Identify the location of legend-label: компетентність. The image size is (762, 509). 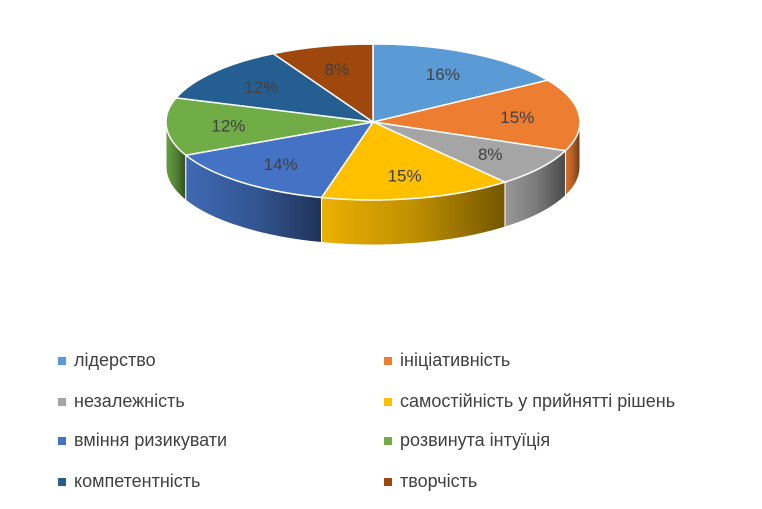
(137, 481).